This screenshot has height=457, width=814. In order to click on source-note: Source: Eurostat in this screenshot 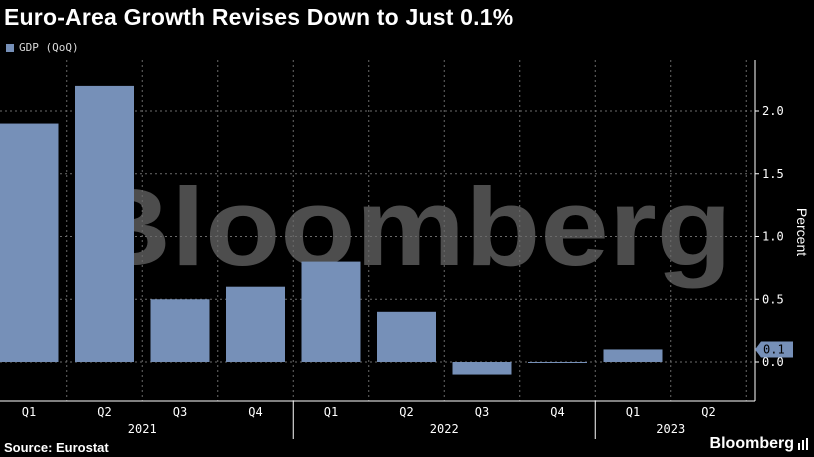, I will do `click(56, 447)`.